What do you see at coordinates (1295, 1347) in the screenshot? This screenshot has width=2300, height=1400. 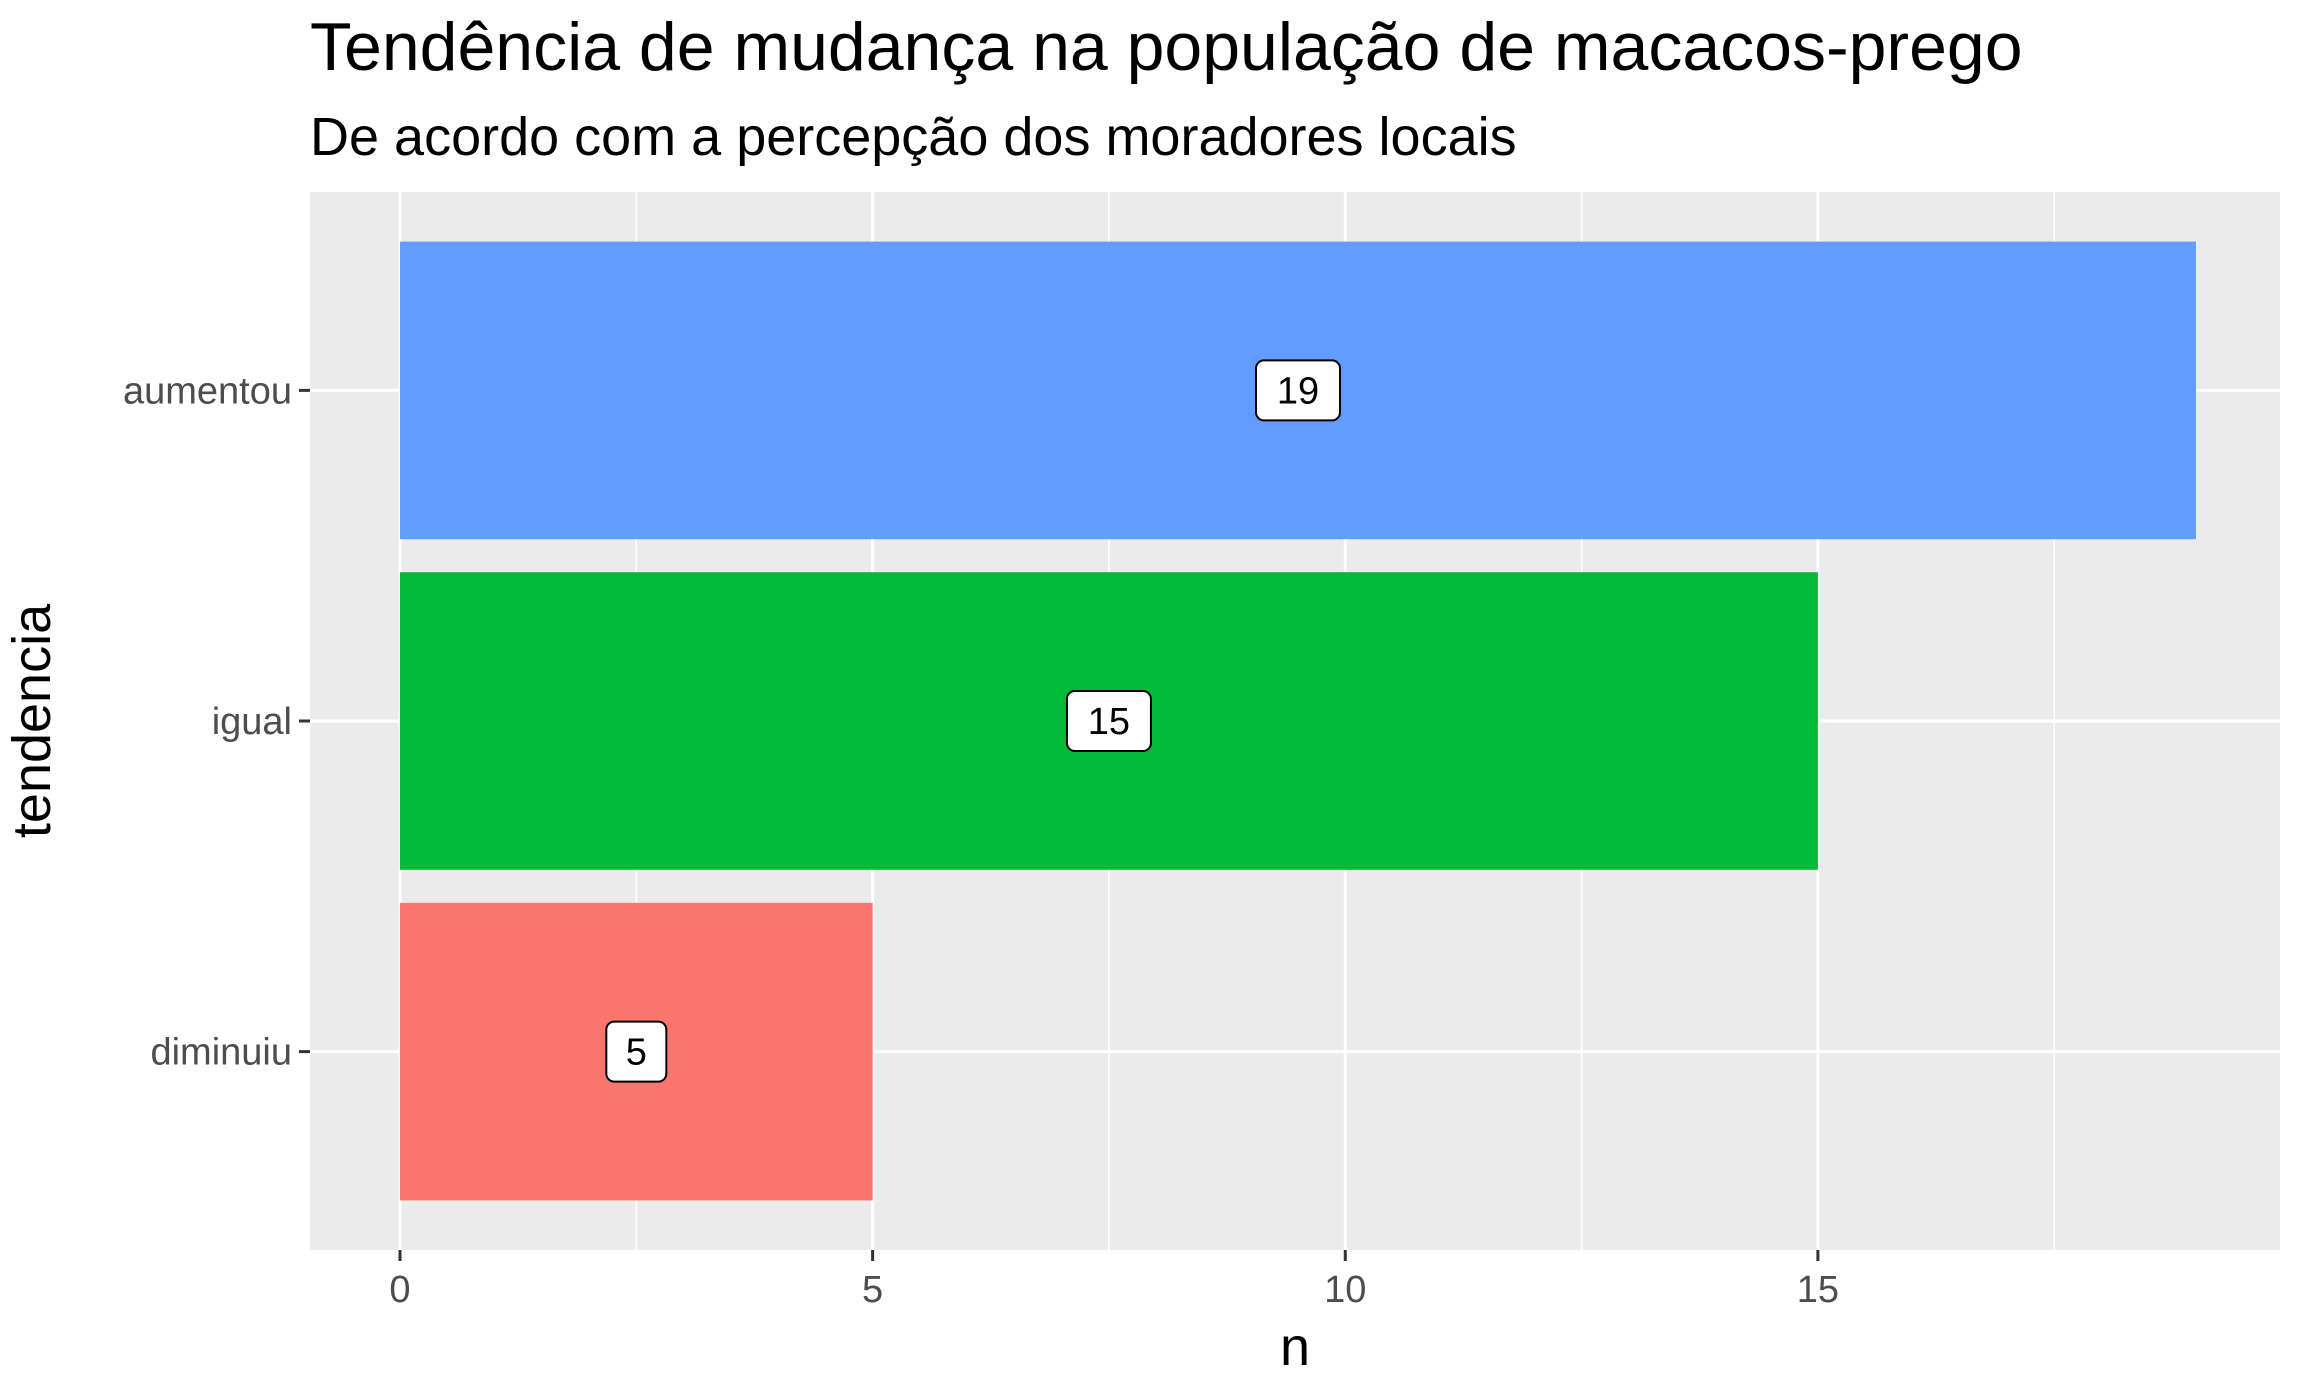 I see `x-axis-title: n` at bounding box center [1295, 1347].